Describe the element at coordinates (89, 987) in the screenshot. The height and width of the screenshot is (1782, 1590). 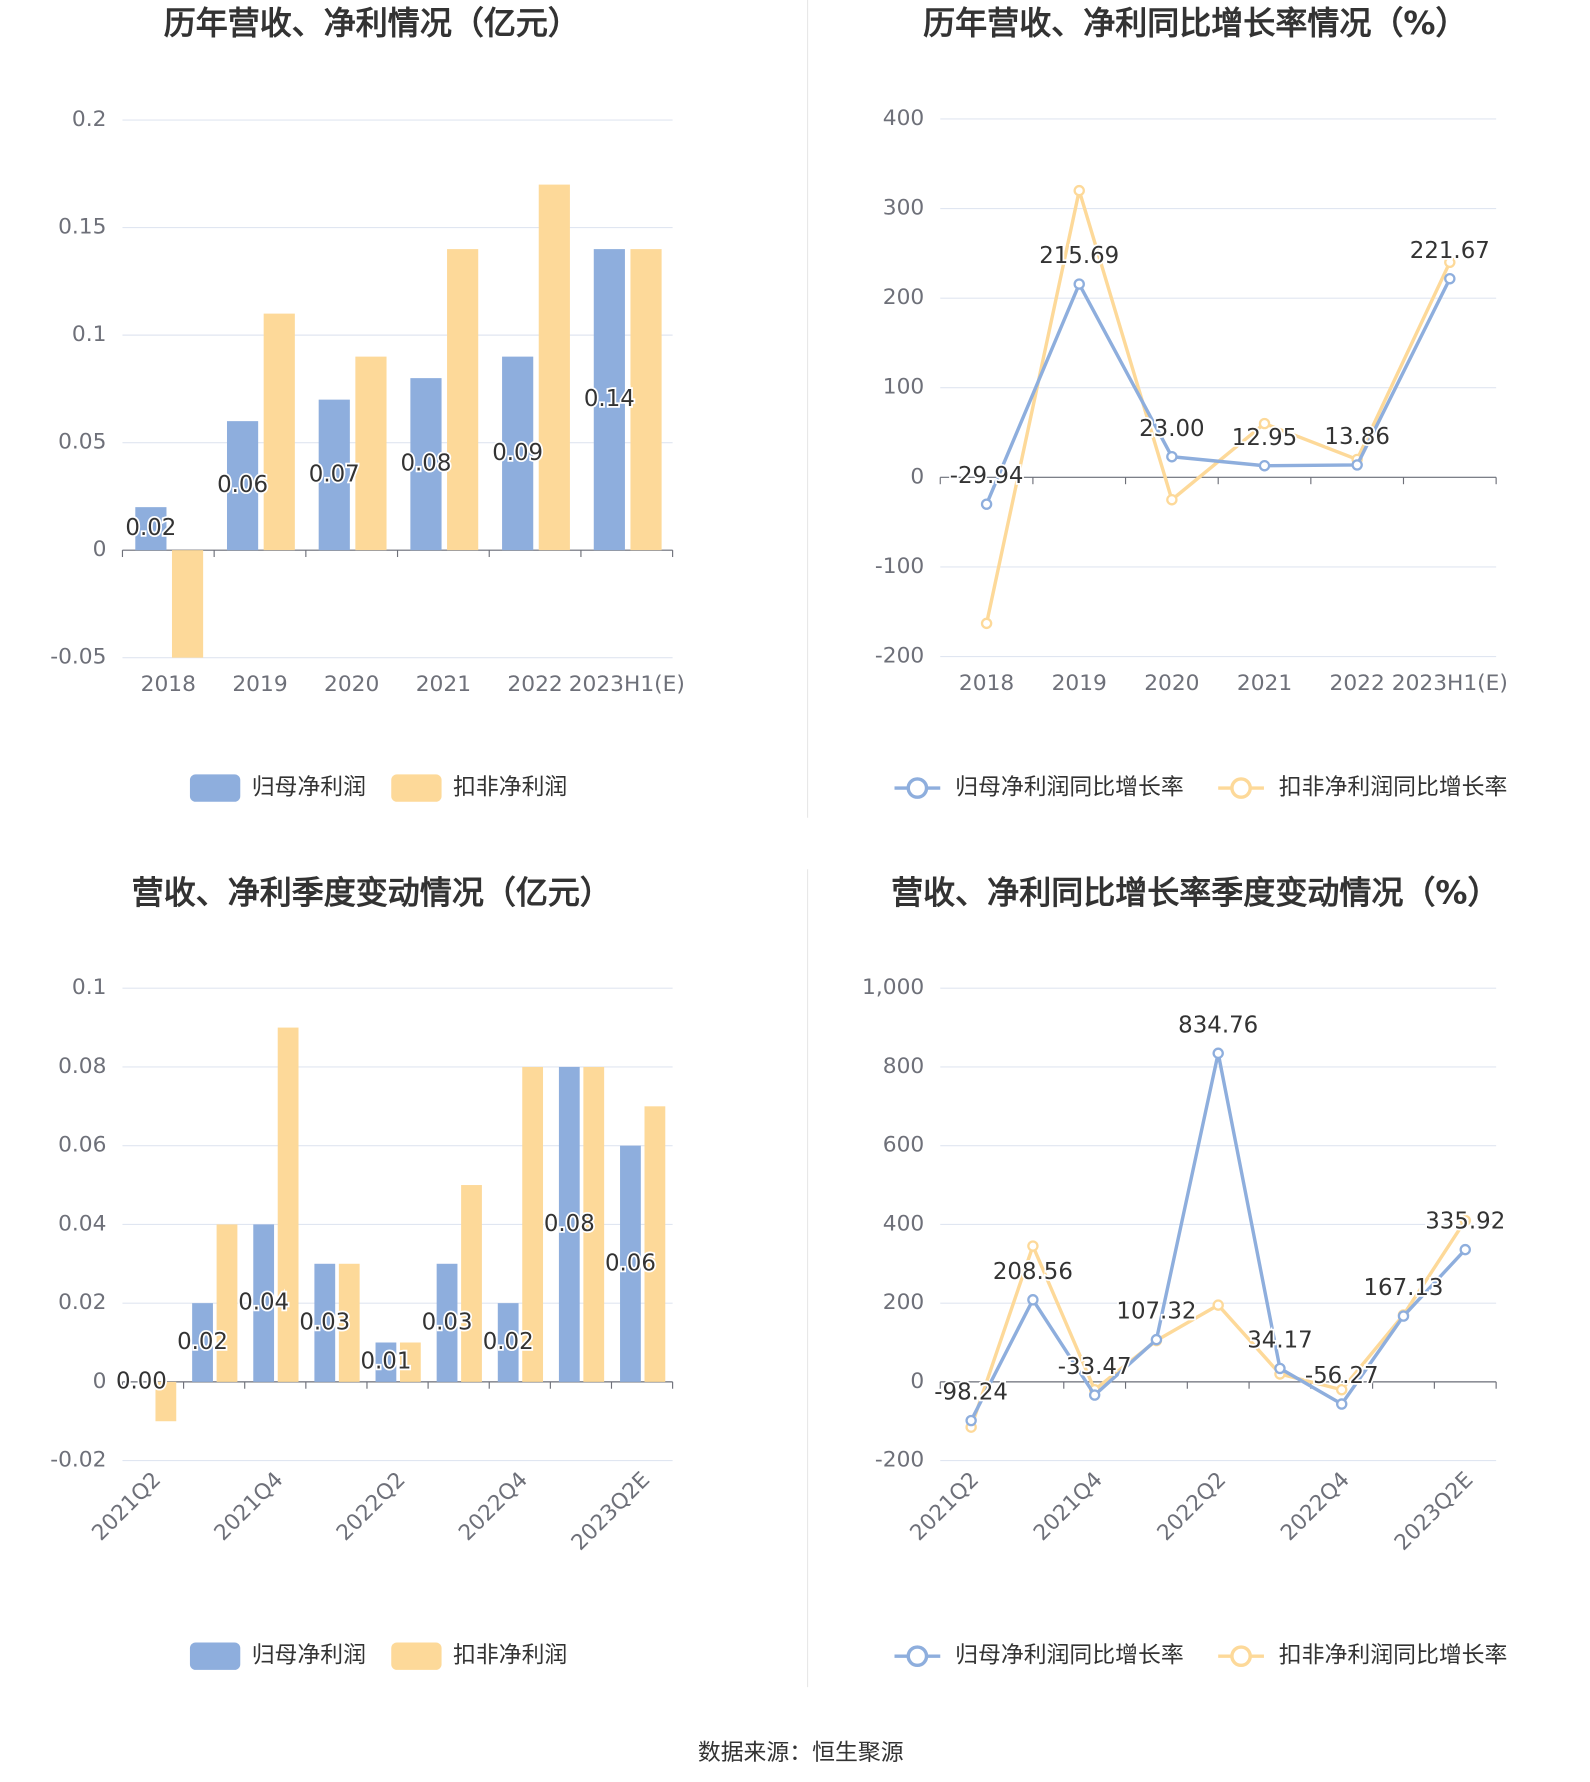
I see `y-tick-label: 0.1` at that location.